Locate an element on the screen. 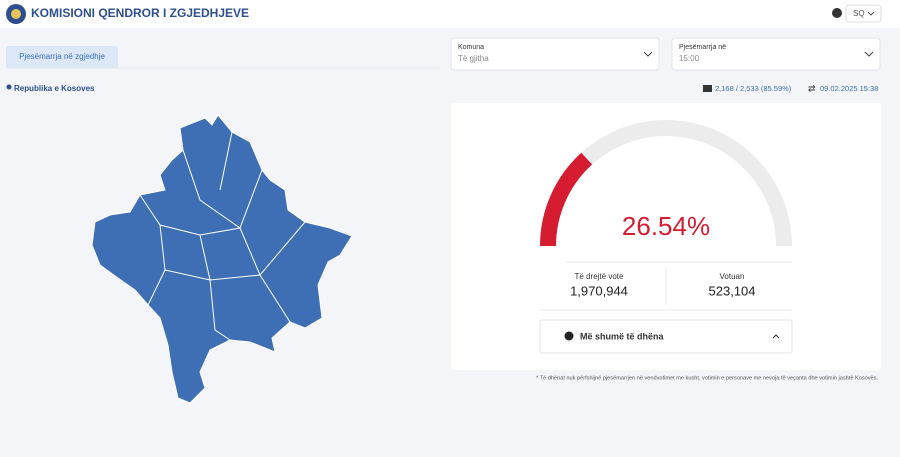 The height and width of the screenshot is (457, 900). more-label: Më shumë të dhëna is located at coordinates (622, 336).